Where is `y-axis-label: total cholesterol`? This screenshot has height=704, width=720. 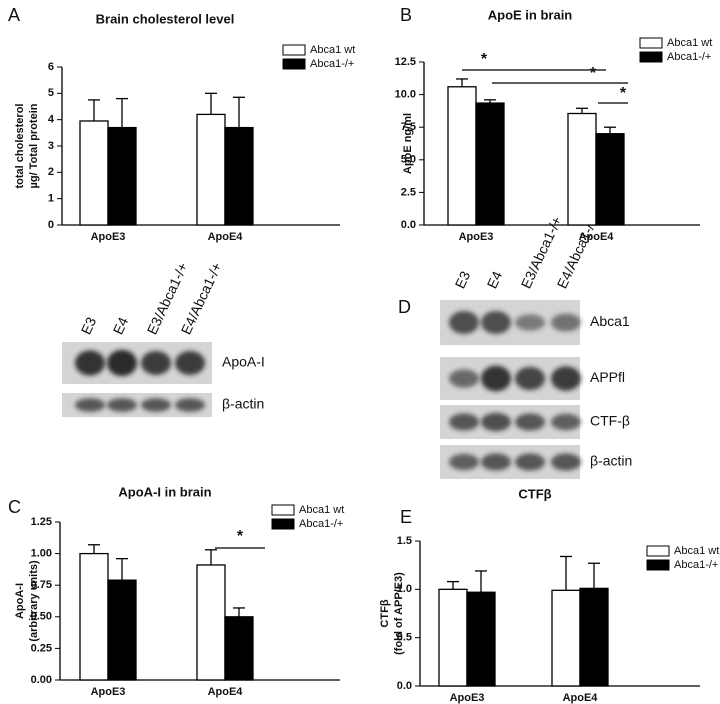 y-axis-label: total cholesterol is located at coordinates (20, 146).